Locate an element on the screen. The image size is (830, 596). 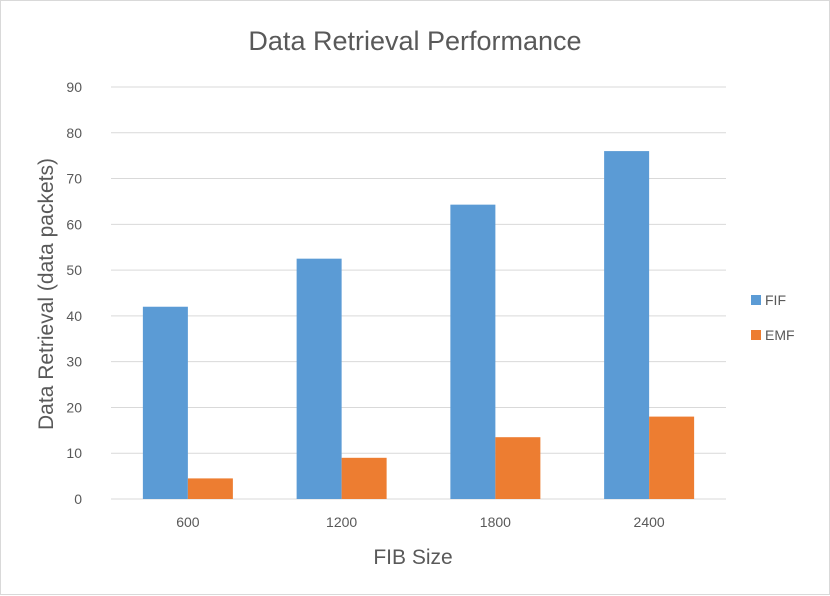
legend-swatch-fif is located at coordinates (756, 300).